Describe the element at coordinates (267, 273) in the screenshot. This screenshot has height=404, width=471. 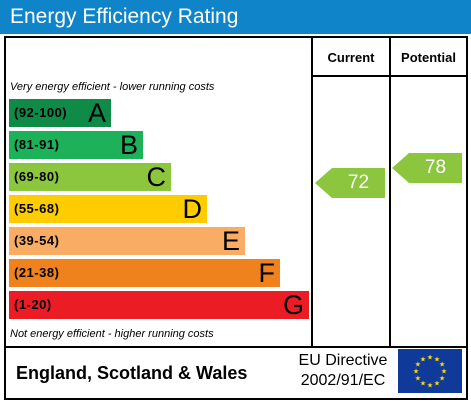
I see `band-letter: F` at that location.